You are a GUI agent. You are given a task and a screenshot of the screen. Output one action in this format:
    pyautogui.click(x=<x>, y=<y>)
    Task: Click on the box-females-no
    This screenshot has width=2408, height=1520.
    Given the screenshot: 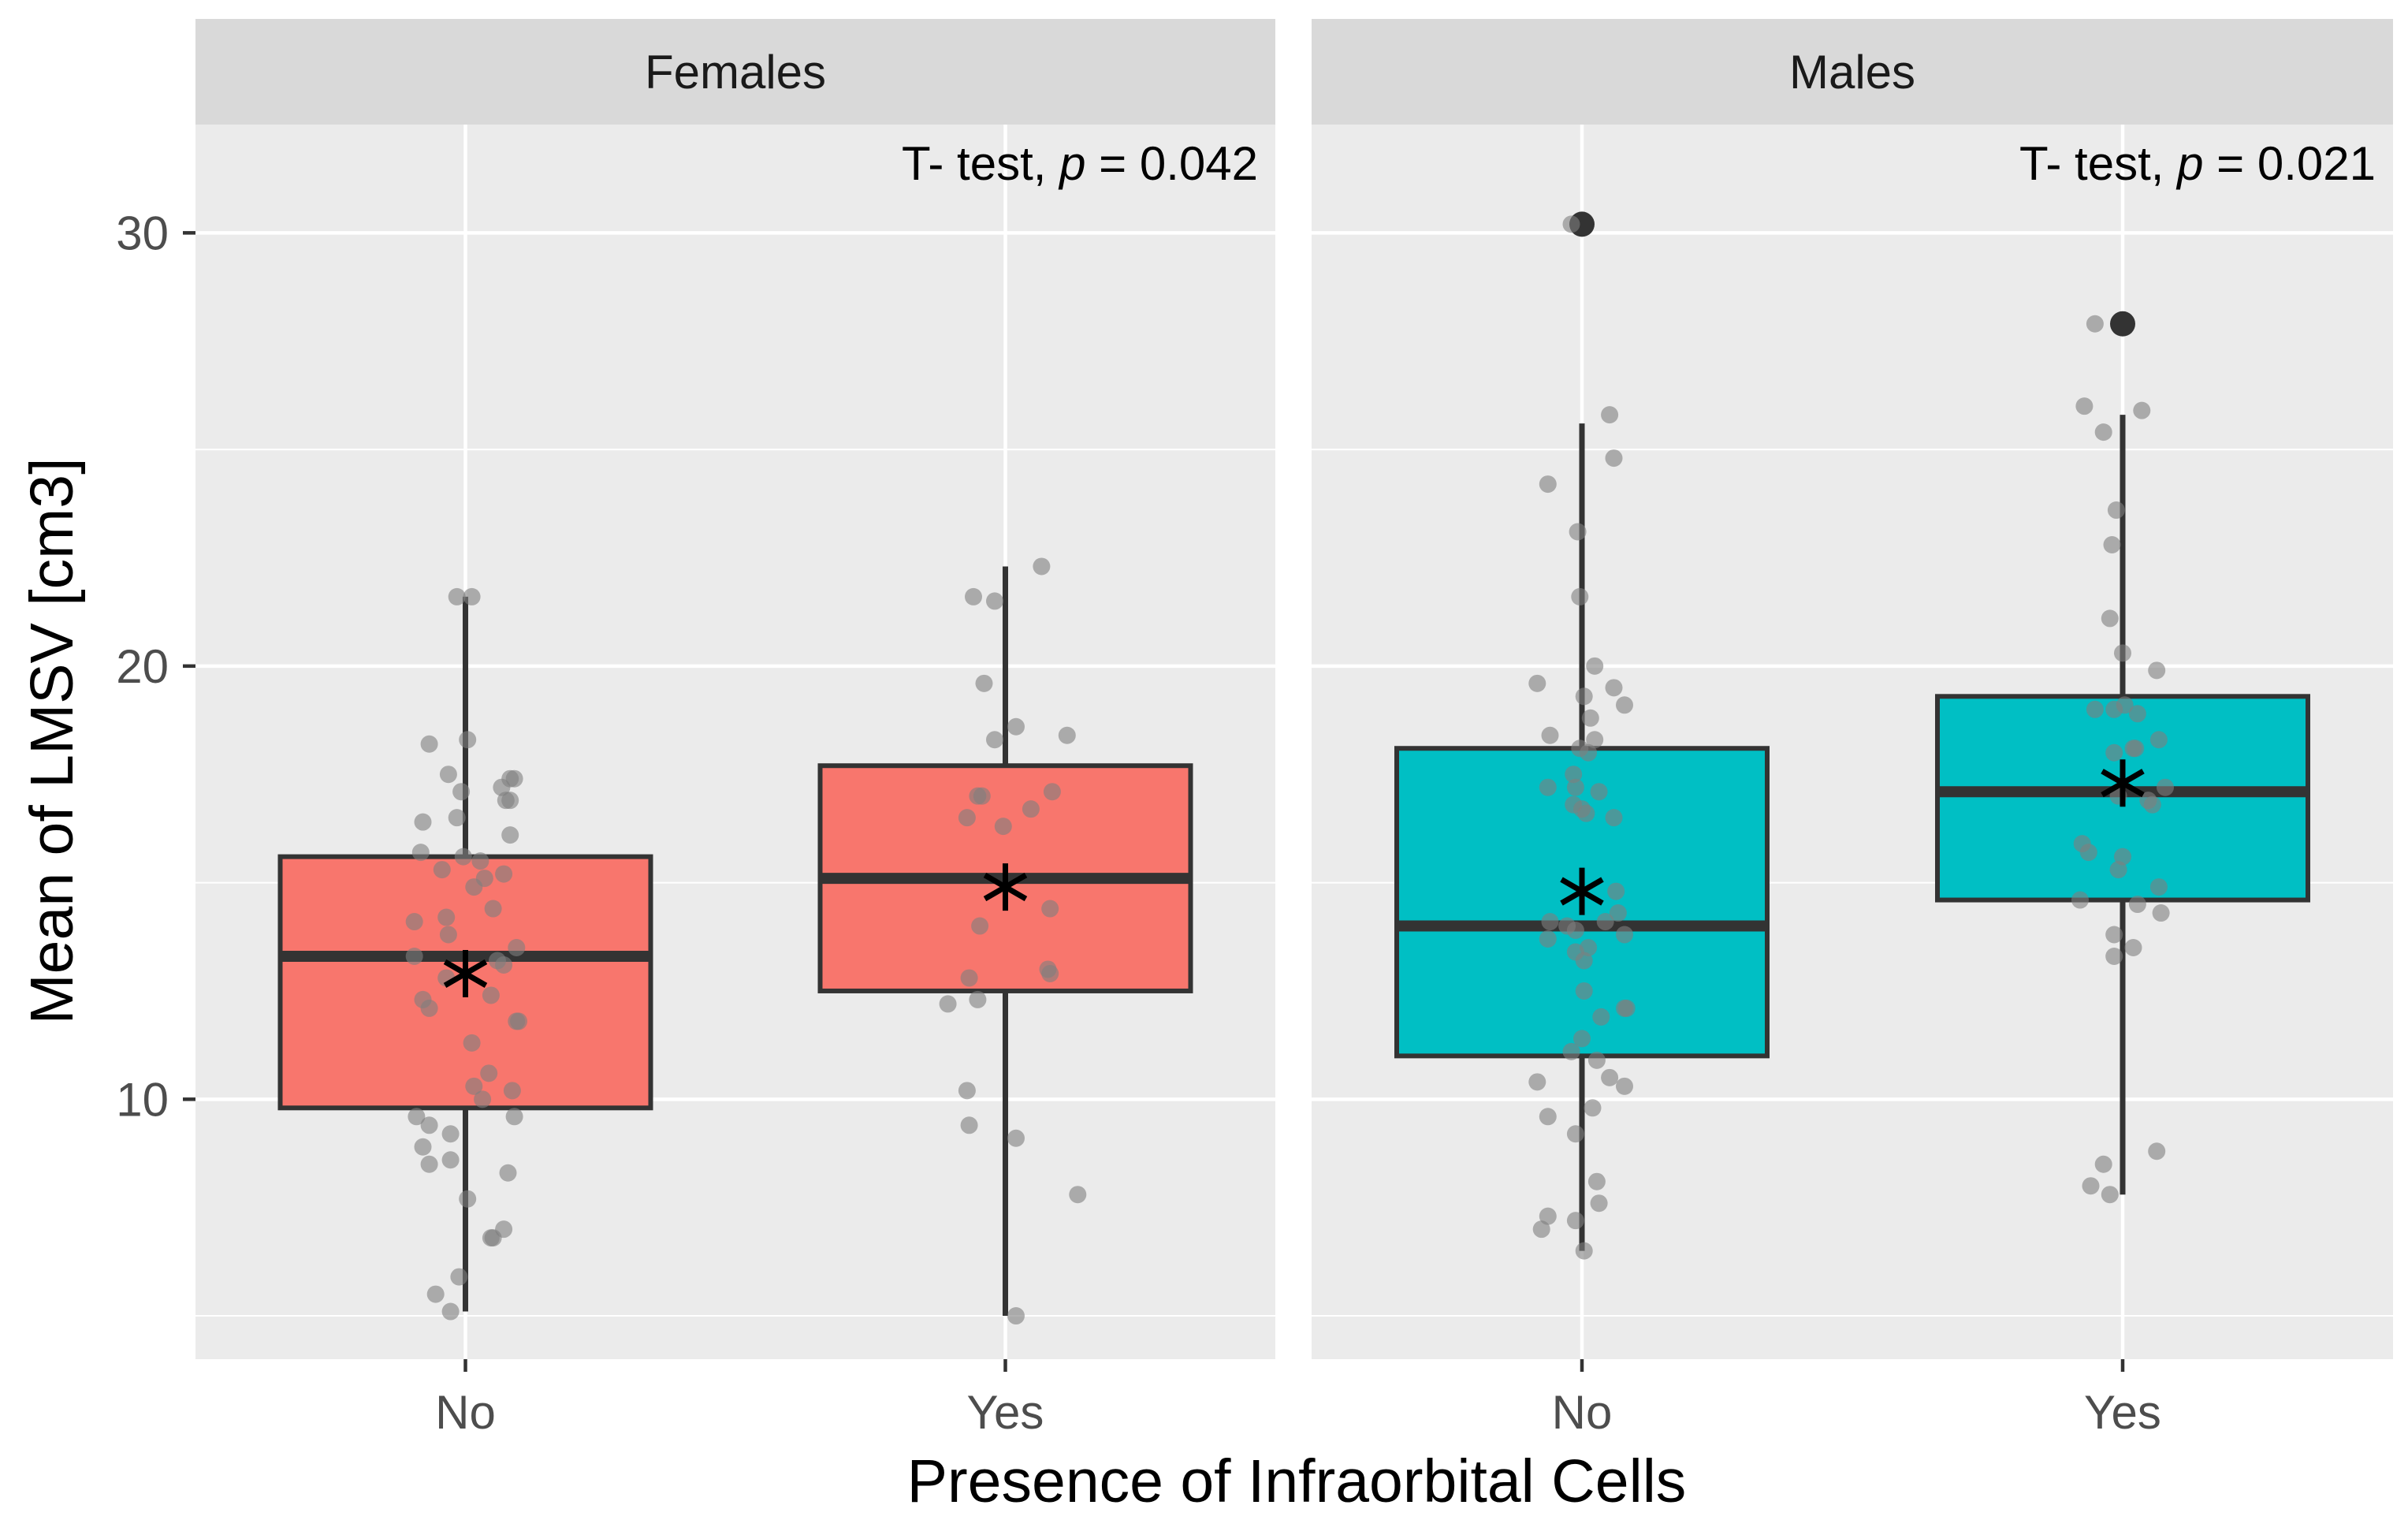 What is the action you would take?
    pyautogui.click(x=465, y=954)
    